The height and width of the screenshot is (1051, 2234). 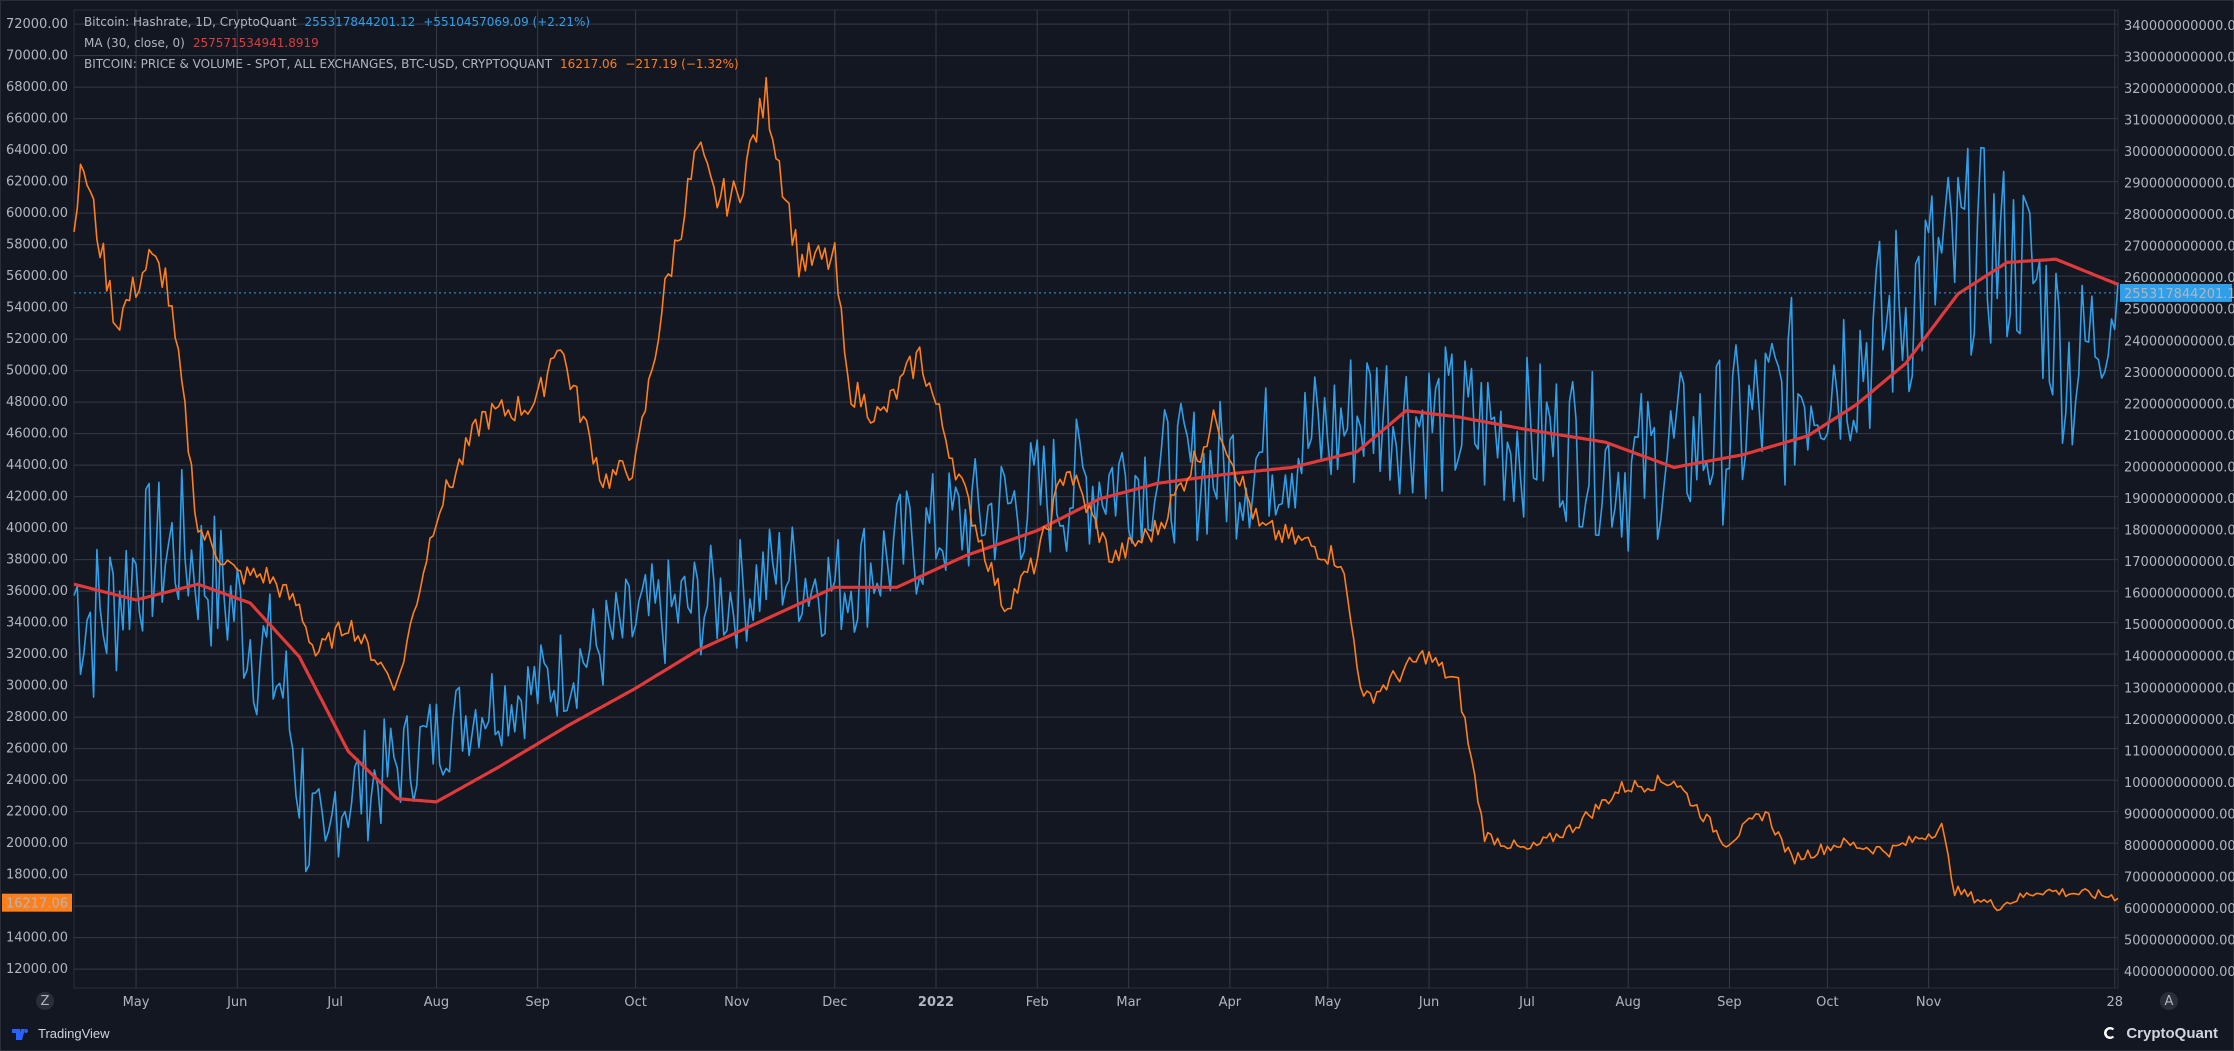 What do you see at coordinates (37, 276) in the screenshot?
I see `left-tick-label: 56000.00` at bounding box center [37, 276].